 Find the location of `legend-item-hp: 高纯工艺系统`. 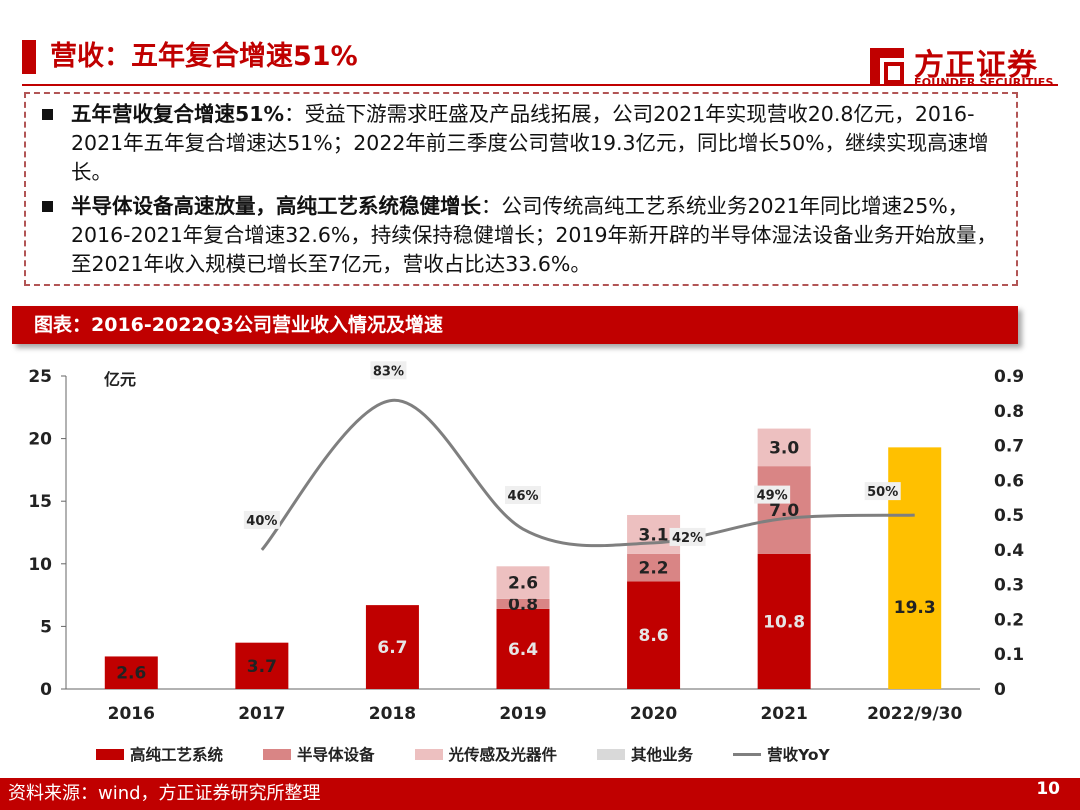

legend-item-hp: 高纯工艺系统 is located at coordinates (159, 754).